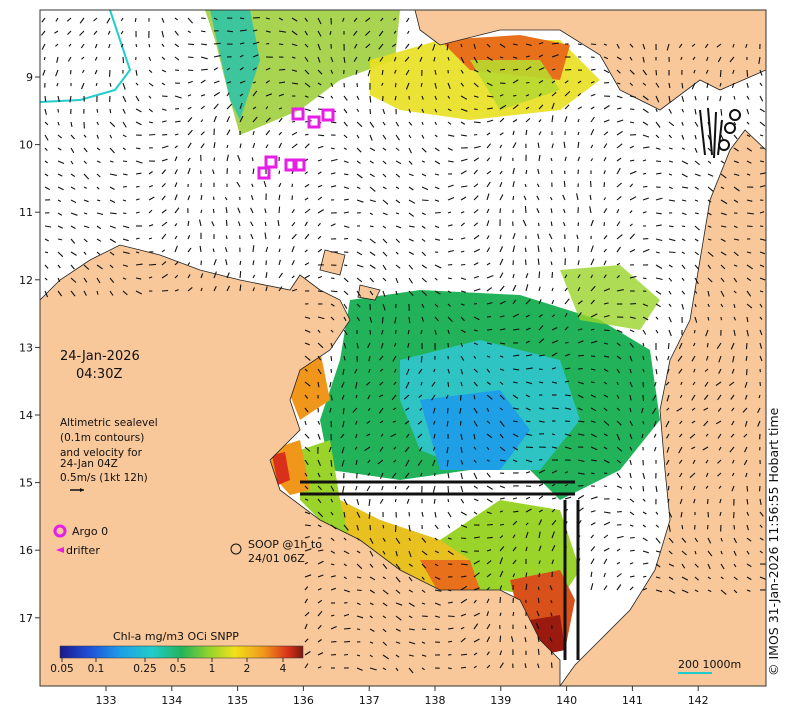 The width and height of the screenshot is (792, 716). What do you see at coordinates (176, 636) in the screenshot?
I see `colorbar-title: Chl-a mg/m3 OCi SNPP` at bounding box center [176, 636].